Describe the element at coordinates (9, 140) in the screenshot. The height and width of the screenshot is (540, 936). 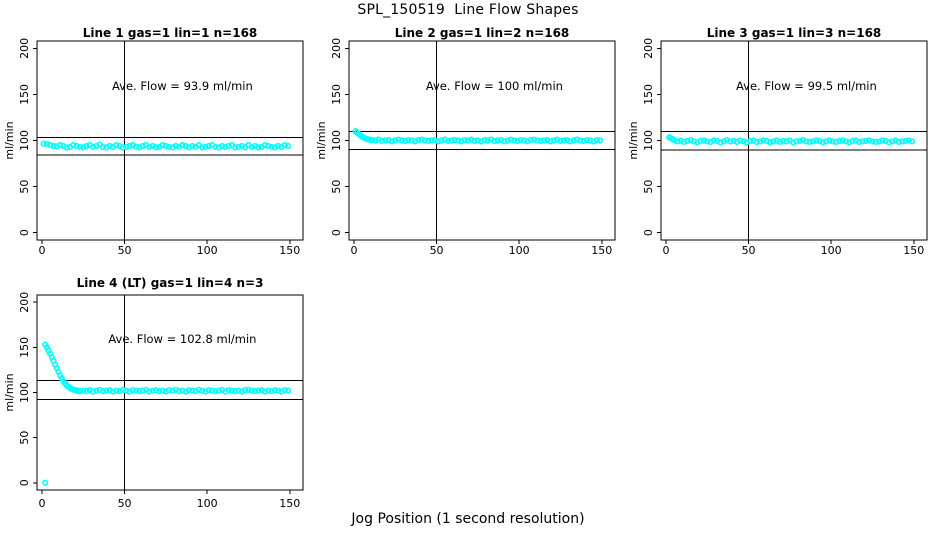
I see `y-axis-title: ml/min` at that location.